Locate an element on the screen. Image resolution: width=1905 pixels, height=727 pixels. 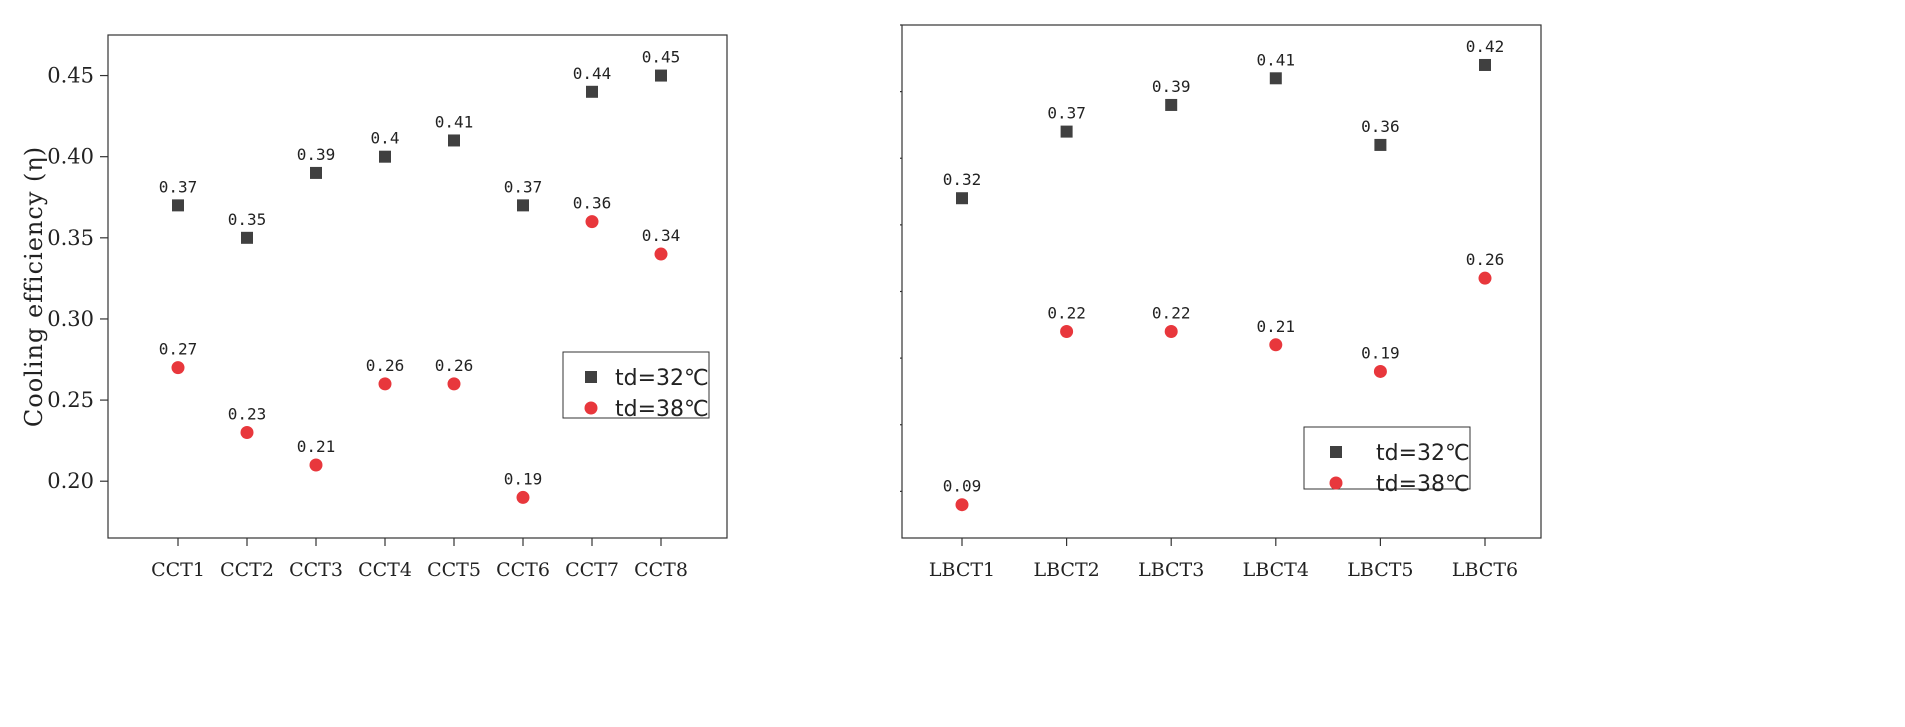
y-tick-label: 0.35 is located at coordinates (70, 238).